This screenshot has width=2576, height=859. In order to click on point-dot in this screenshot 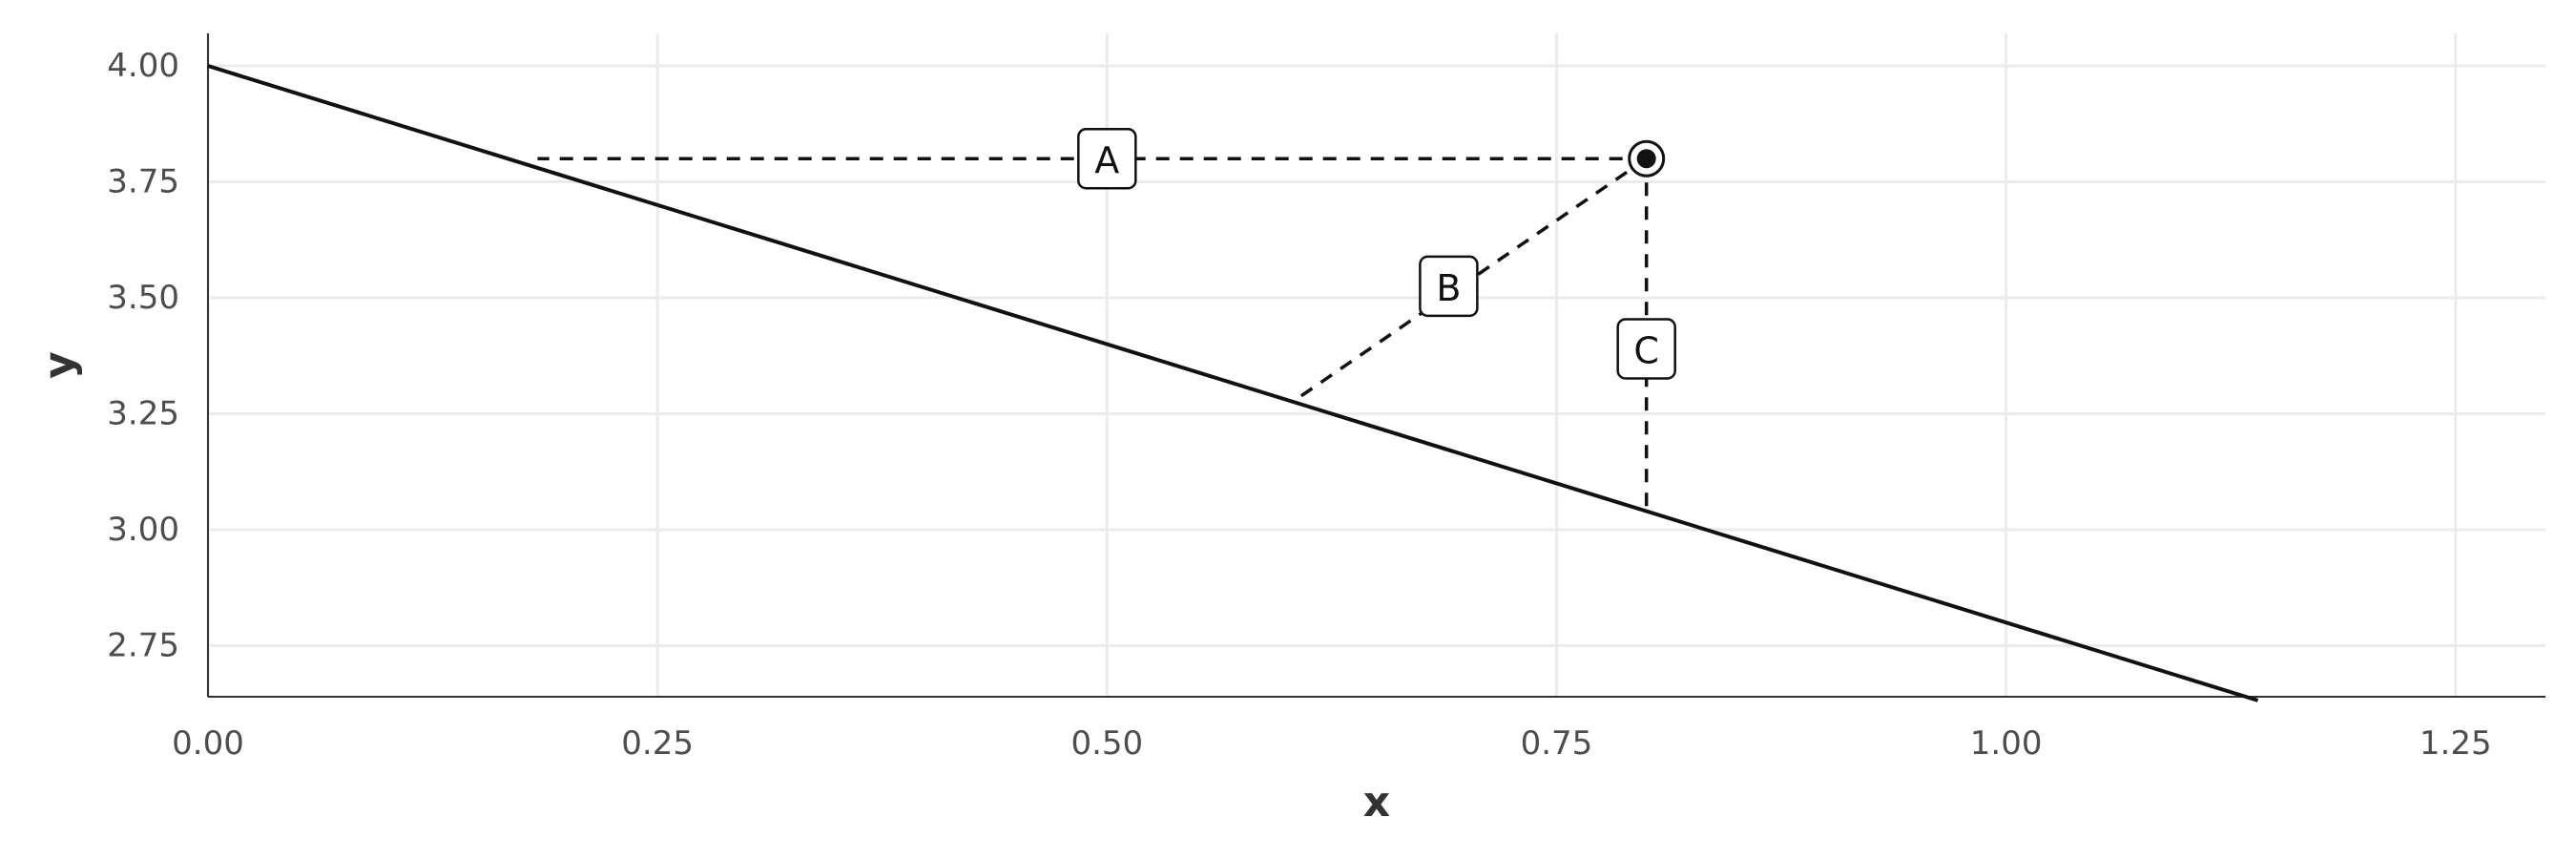, I will do `click(1646, 159)`.